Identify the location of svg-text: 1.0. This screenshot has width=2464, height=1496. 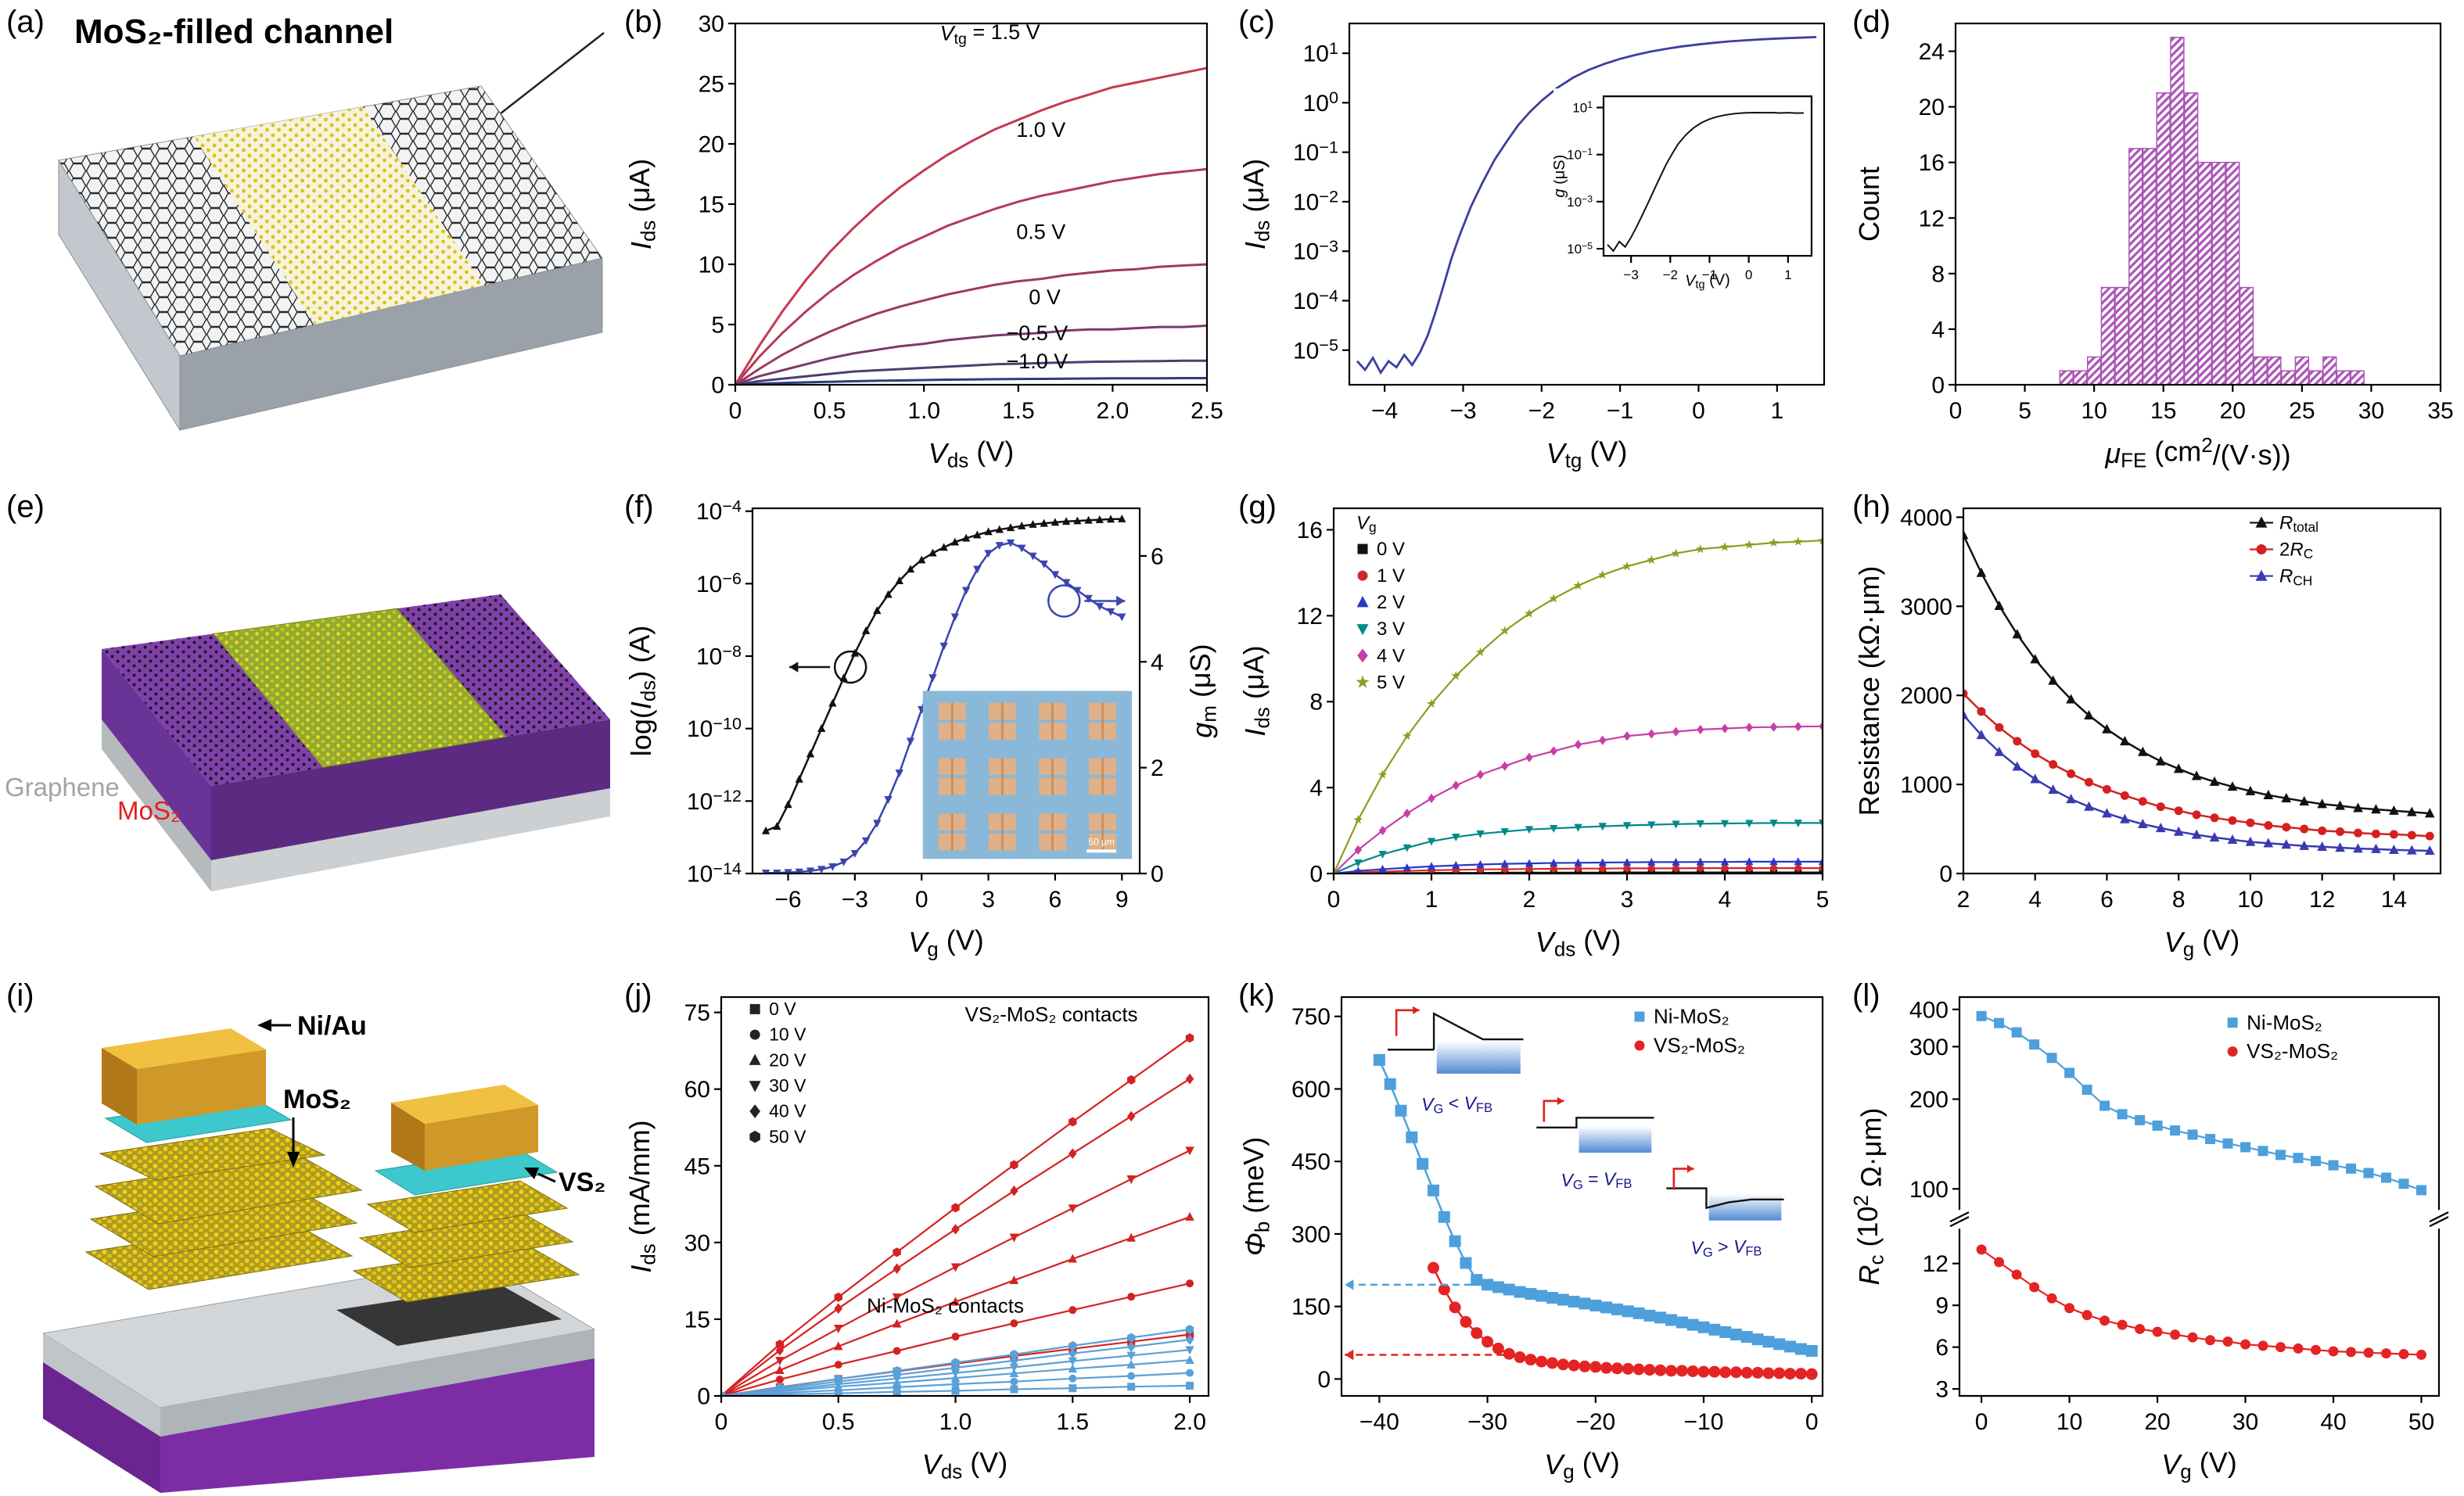
(955, 1422).